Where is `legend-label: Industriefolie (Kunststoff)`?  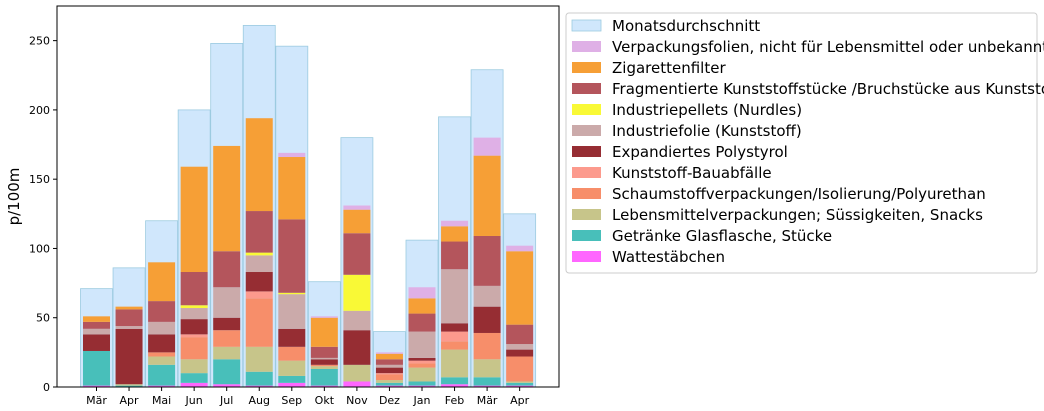
legend-label: Industriefolie (Kunststoff) is located at coordinates (707, 131).